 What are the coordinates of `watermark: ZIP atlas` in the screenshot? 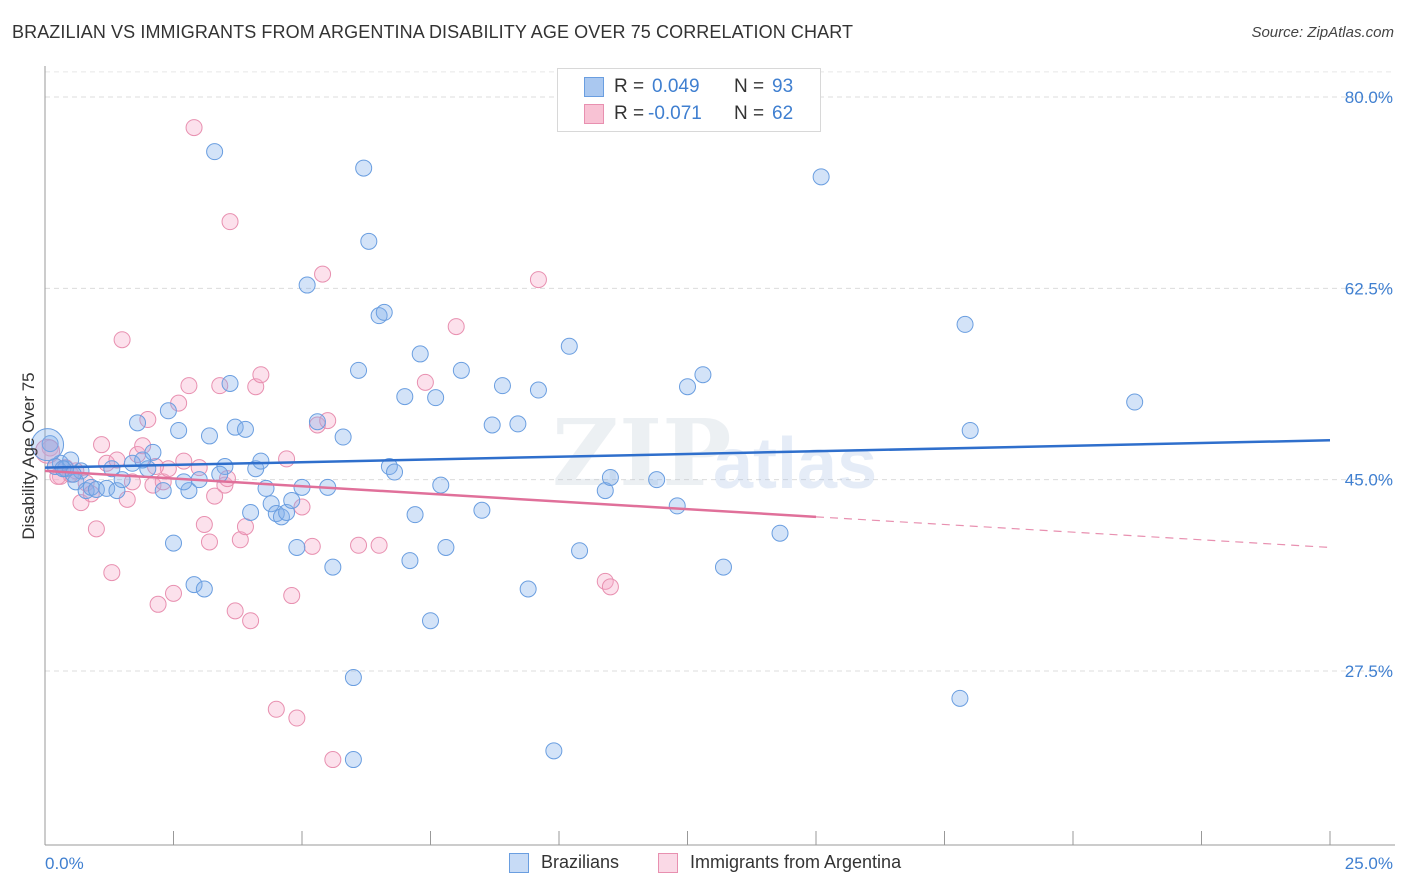 It's located at (714, 453).